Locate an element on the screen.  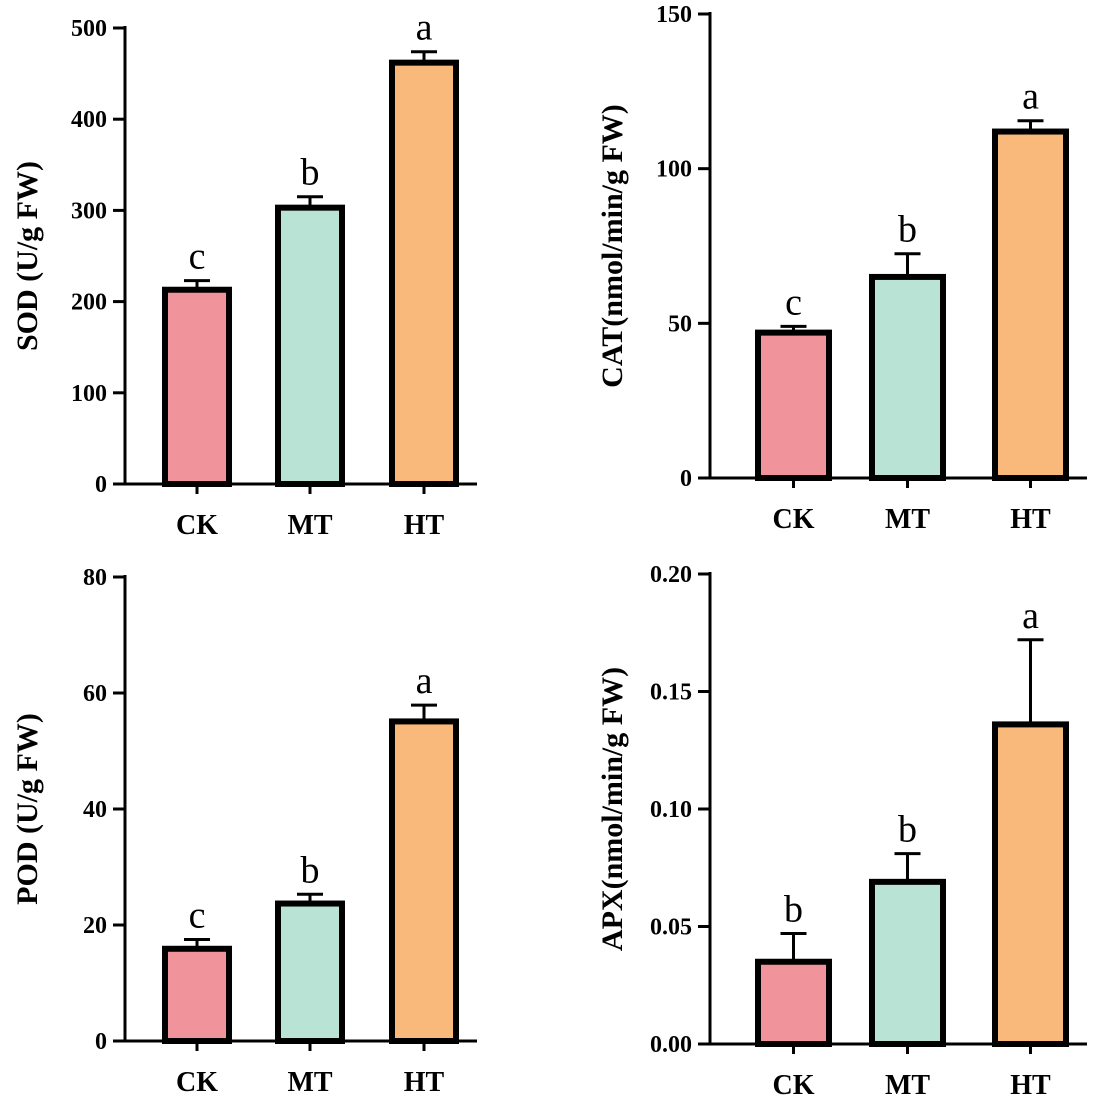
cat-category-label-ht: HT is located at coordinates (1030, 519).